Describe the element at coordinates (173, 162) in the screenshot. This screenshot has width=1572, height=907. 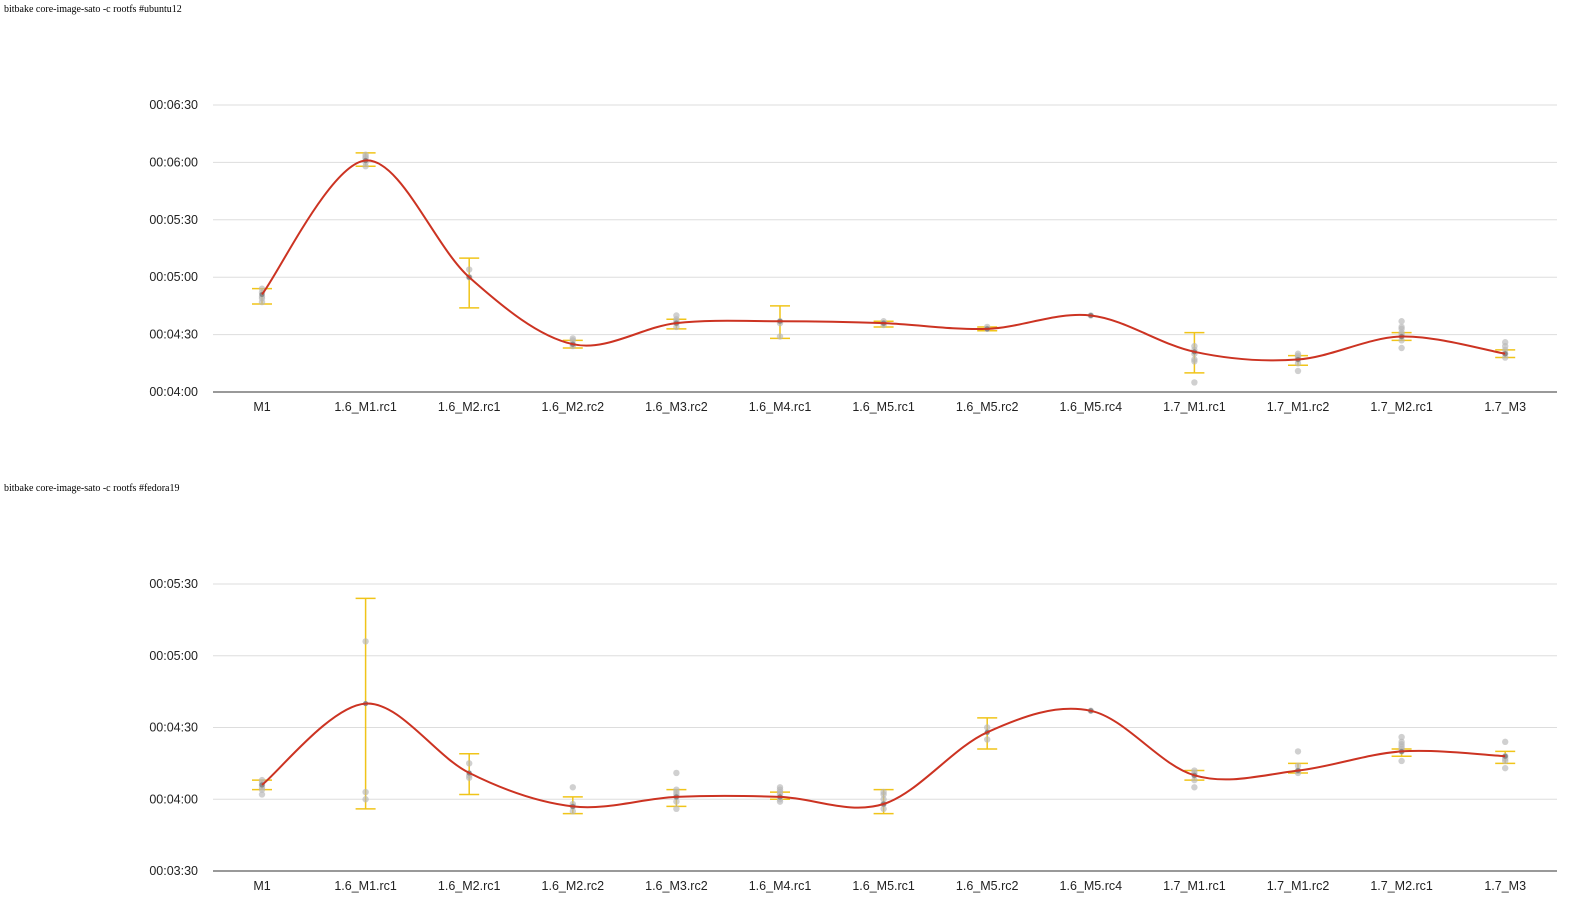
I see `y-tick-label: 00:06:00` at that location.